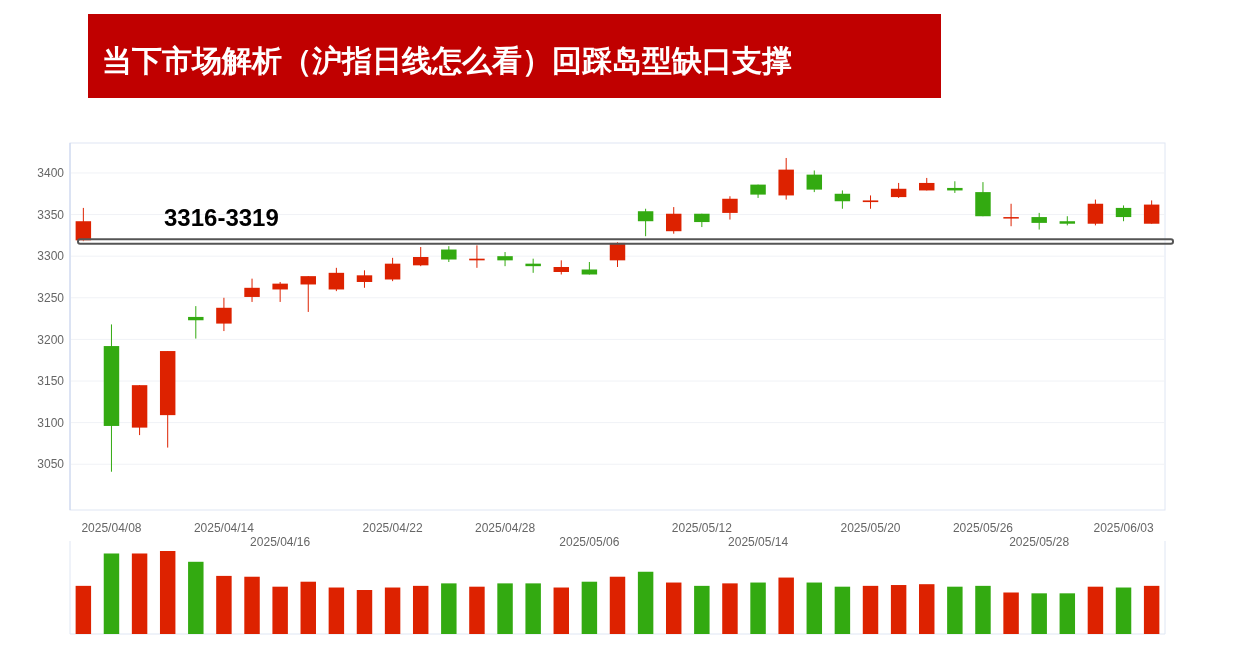  What do you see at coordinates (280, 542) in the screenshot?
I see `x-tick-label: 2025/04/16` at bounding box center [280, 542].